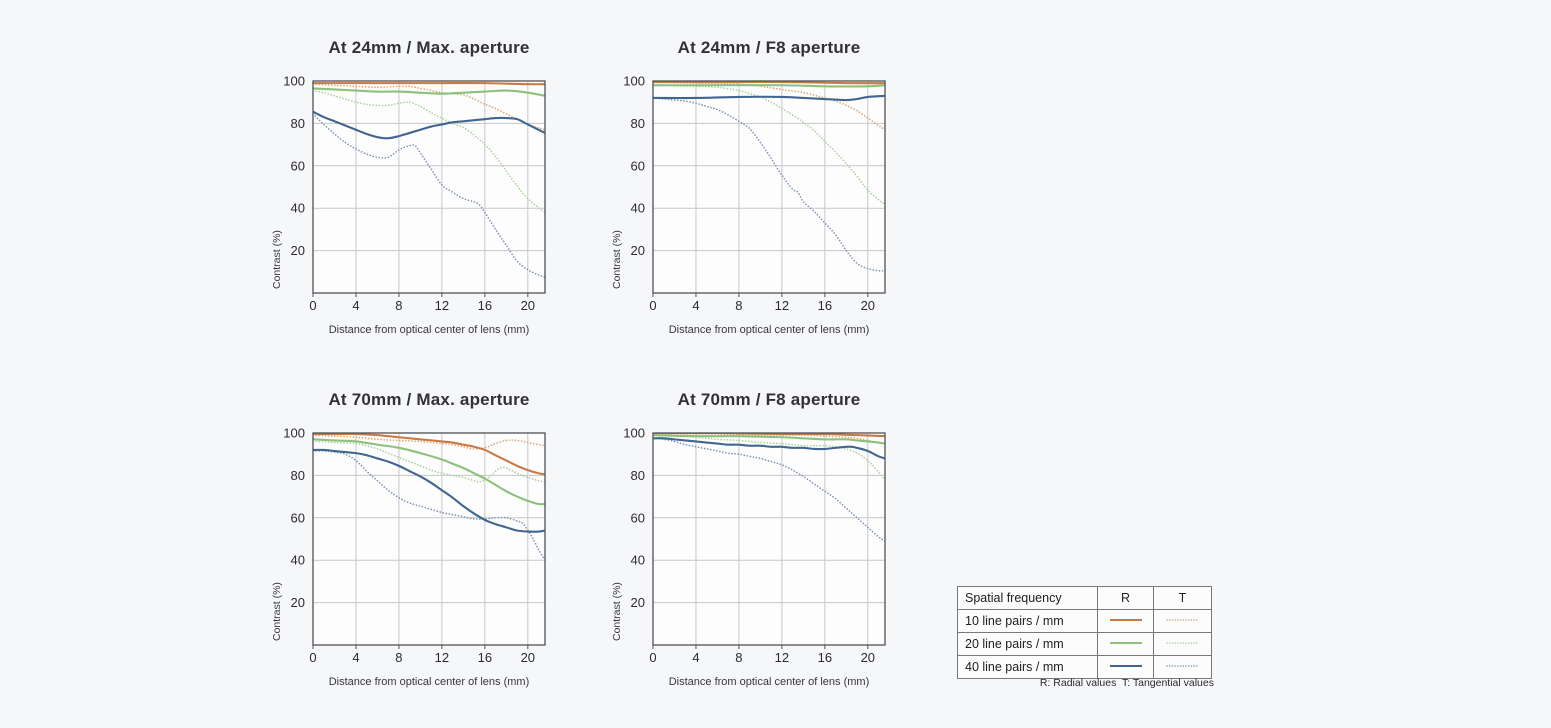 This screenshot has width=1551, height=728. I want to click on legend-header-spatial-frequency: Spatial frequency, so click(1027, 598).